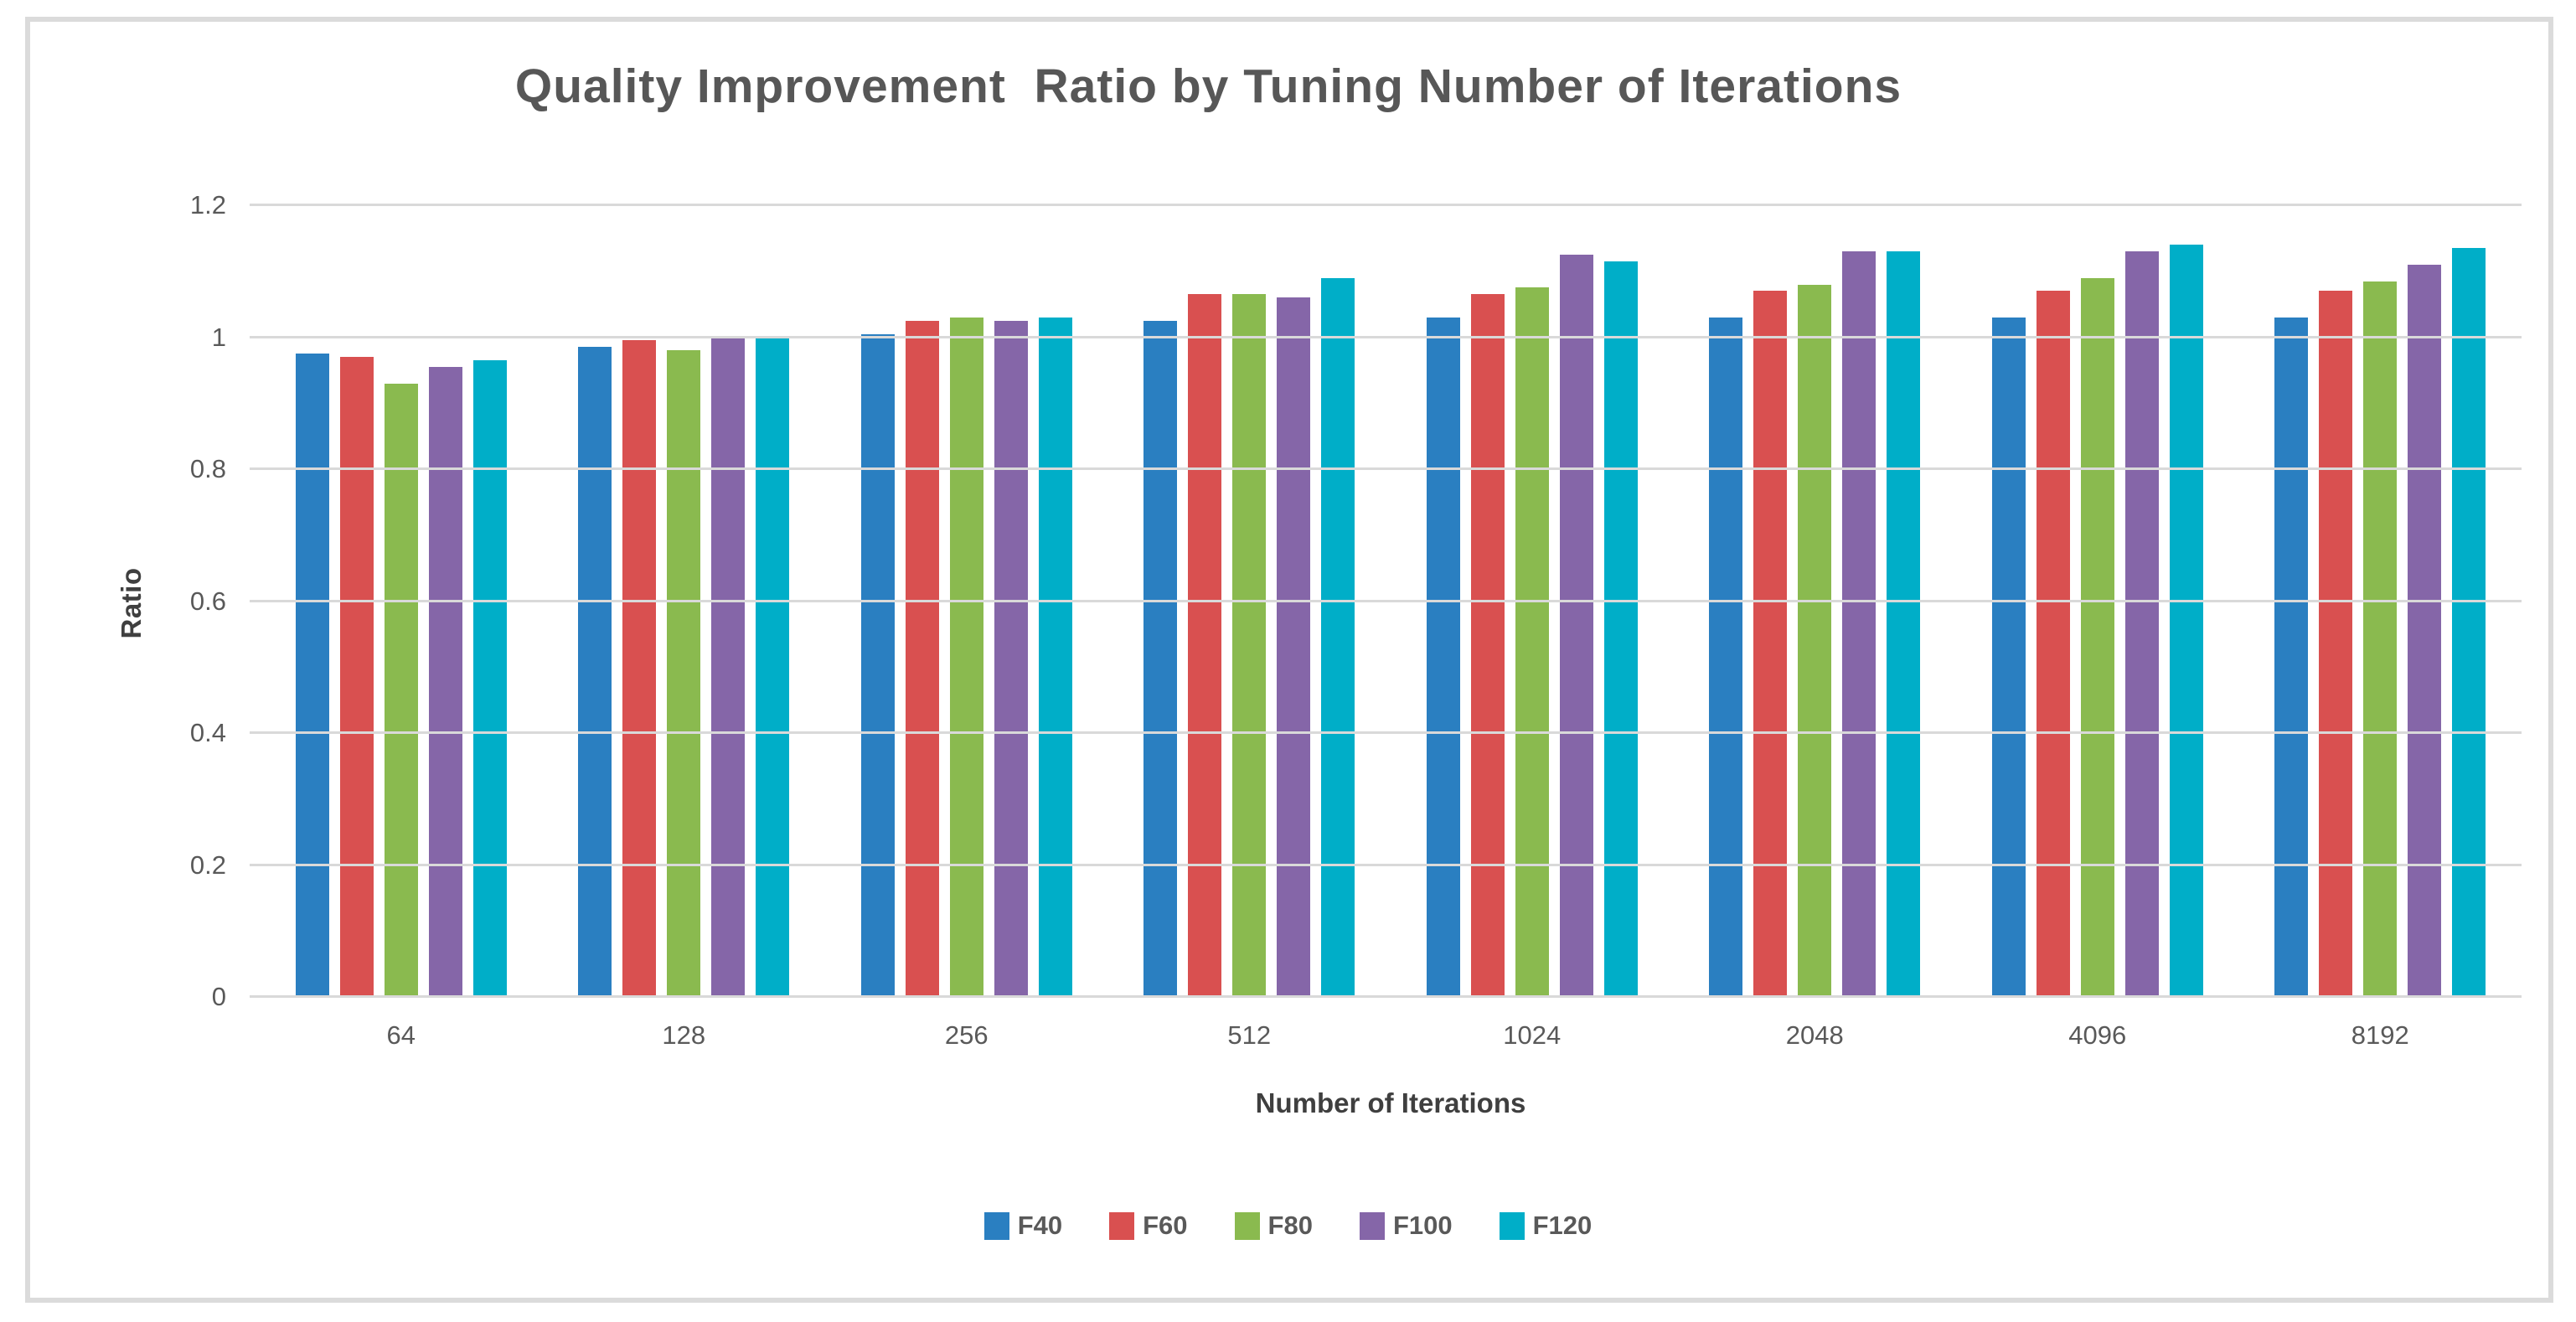 The width and height of the screenshot is (2576, 1322). Describe the element at coordinates (207, 864) in the screenshot. I see `y-tick-label-0.2: 0.2` at that location.